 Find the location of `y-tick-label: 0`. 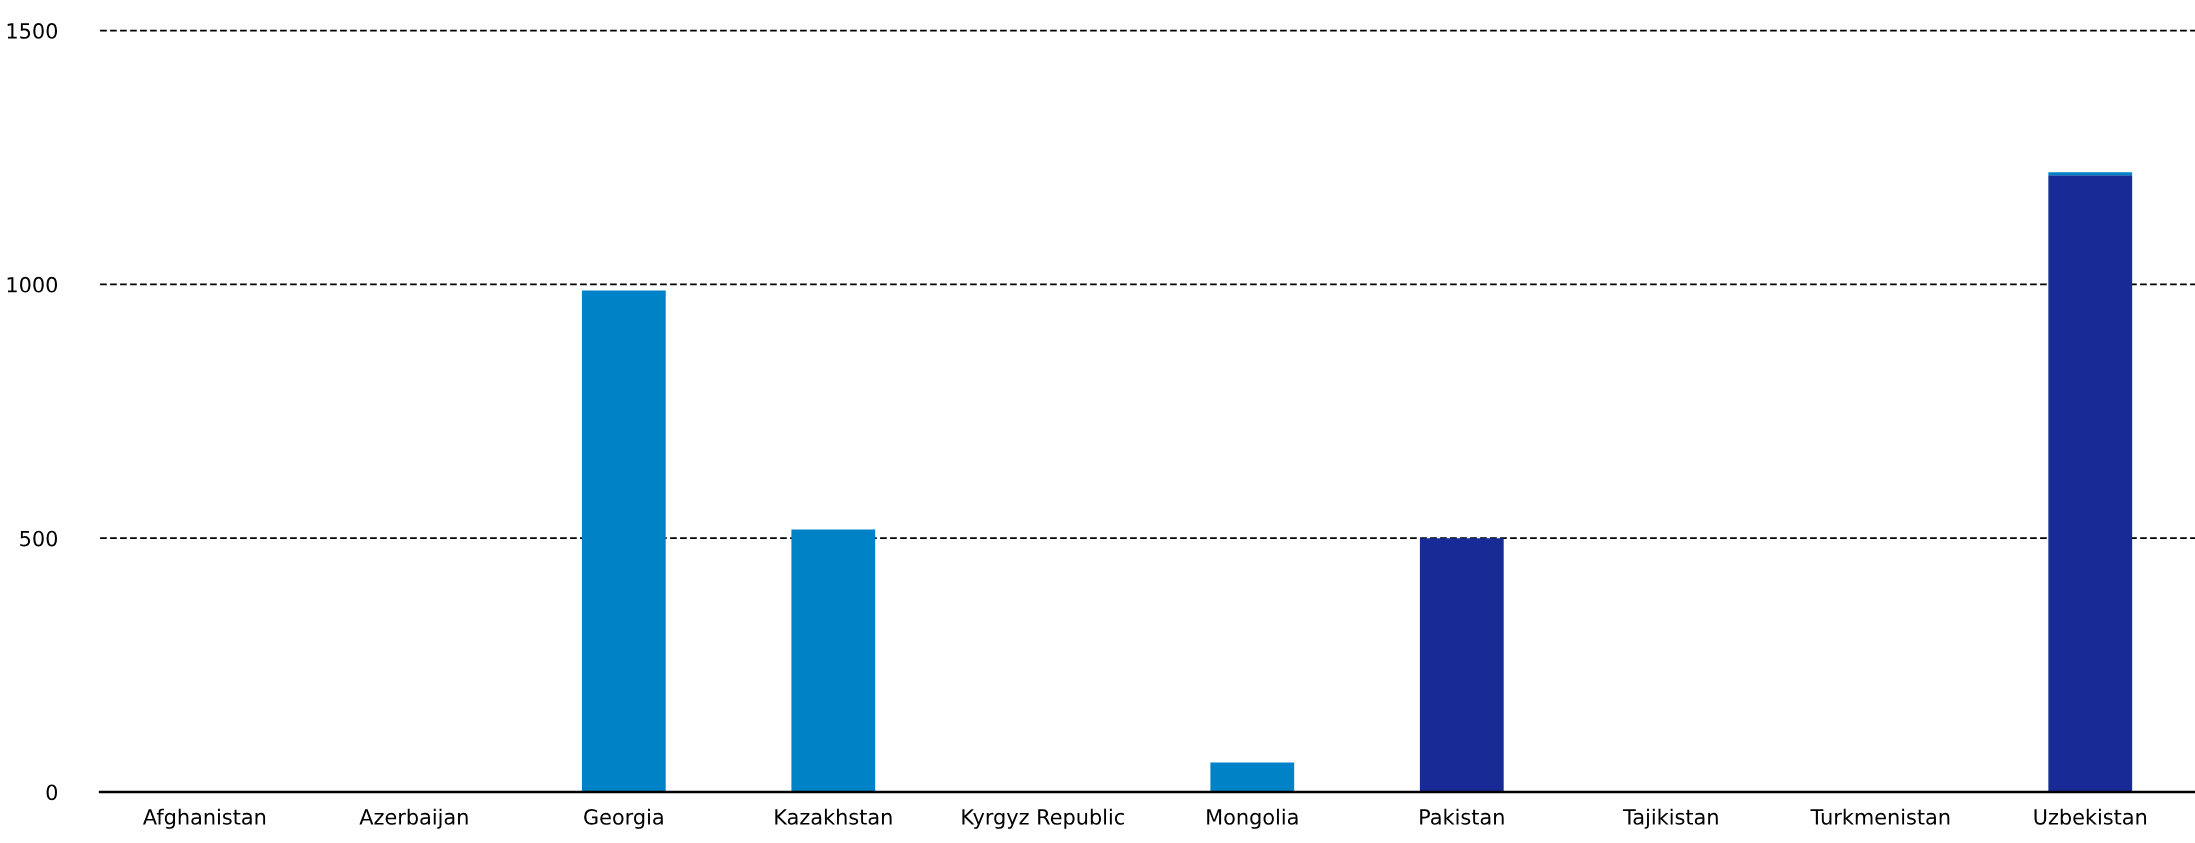

y-tick-label: 0 is located at coordinates (52, 792).